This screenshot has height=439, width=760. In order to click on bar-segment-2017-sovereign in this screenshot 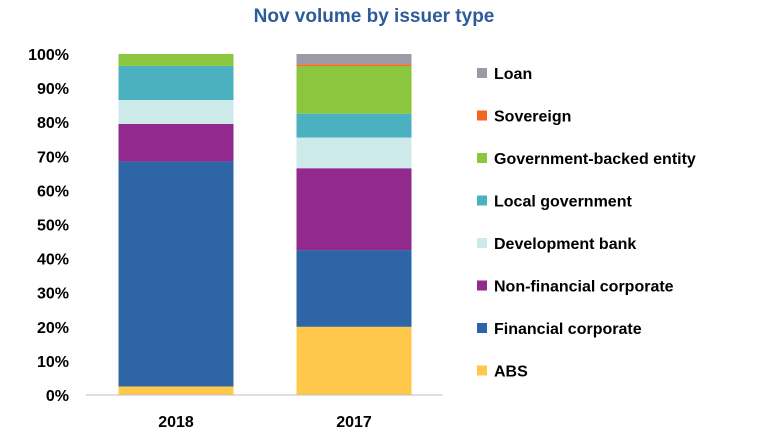, I will do `click(354, 65)`.